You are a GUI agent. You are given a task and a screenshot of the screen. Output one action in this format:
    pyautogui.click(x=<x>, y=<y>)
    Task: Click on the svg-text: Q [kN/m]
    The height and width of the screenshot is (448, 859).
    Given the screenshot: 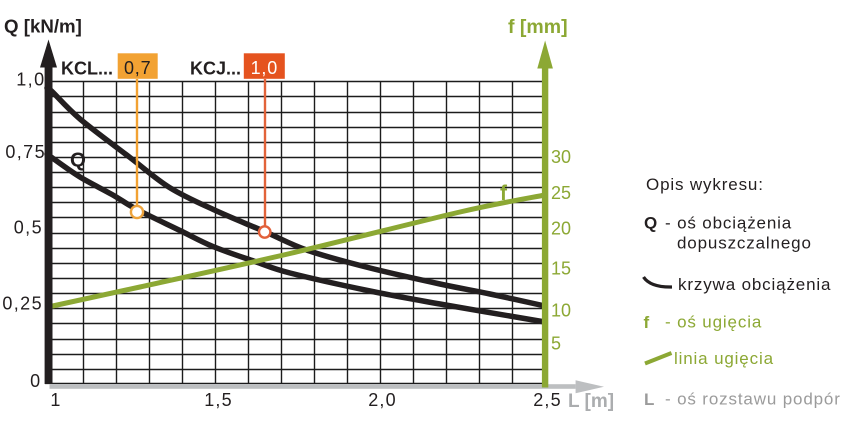 What is the action you would take?
    pyautogui.click(x=43, y=26)
    